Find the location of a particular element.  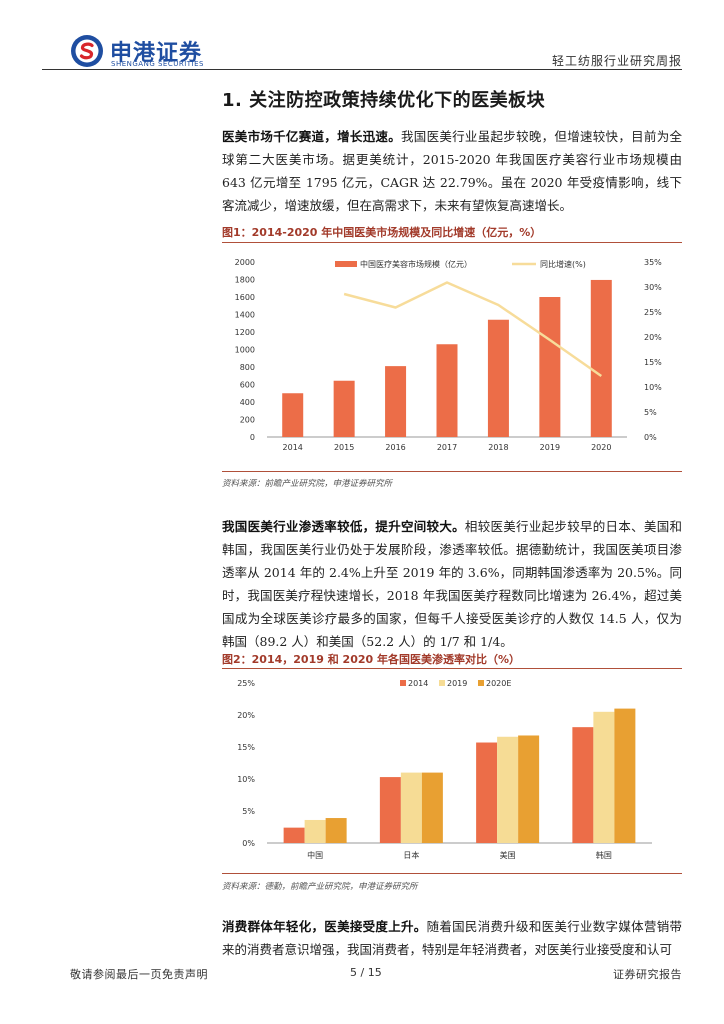

legend-label: 同比增速(%) is located at coordinates (563, 264).